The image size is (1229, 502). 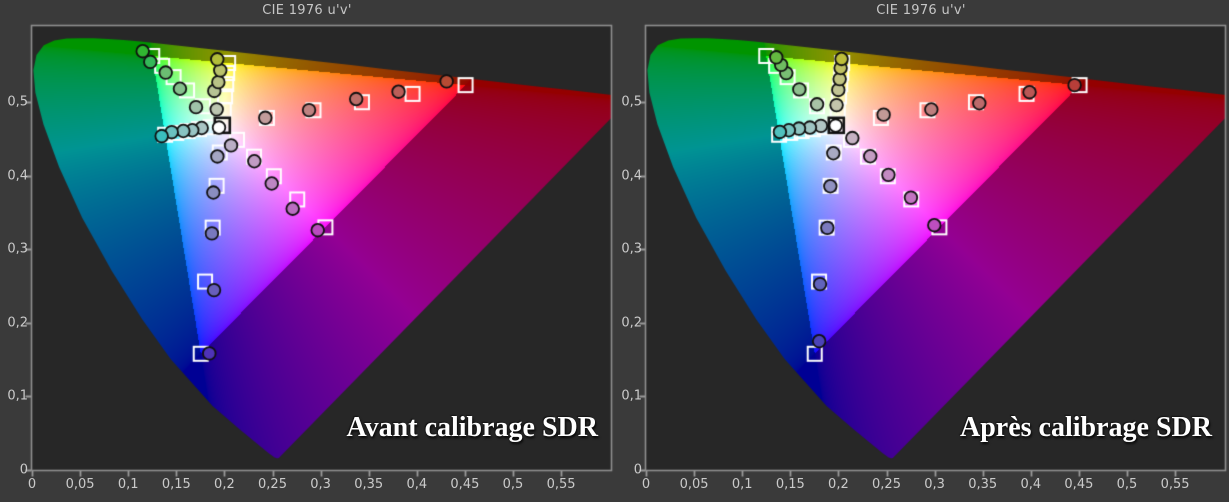 I want to click on chart-caption-apres: Après calibrage SDR, so click(x=1086, y=427).